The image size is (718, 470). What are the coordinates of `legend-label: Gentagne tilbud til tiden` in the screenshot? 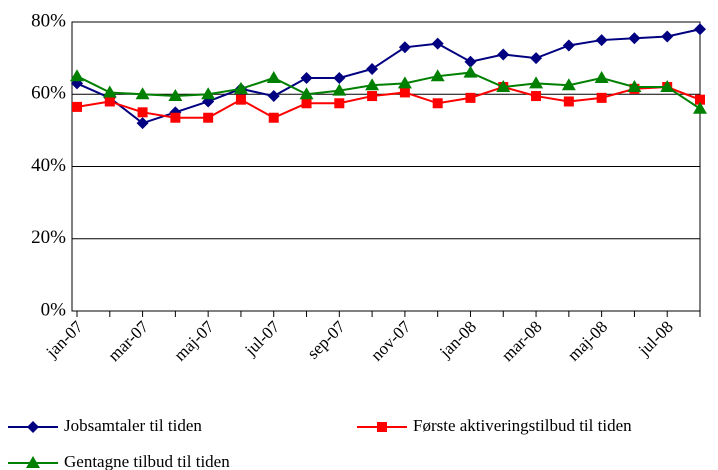 It's located at (147, 461).